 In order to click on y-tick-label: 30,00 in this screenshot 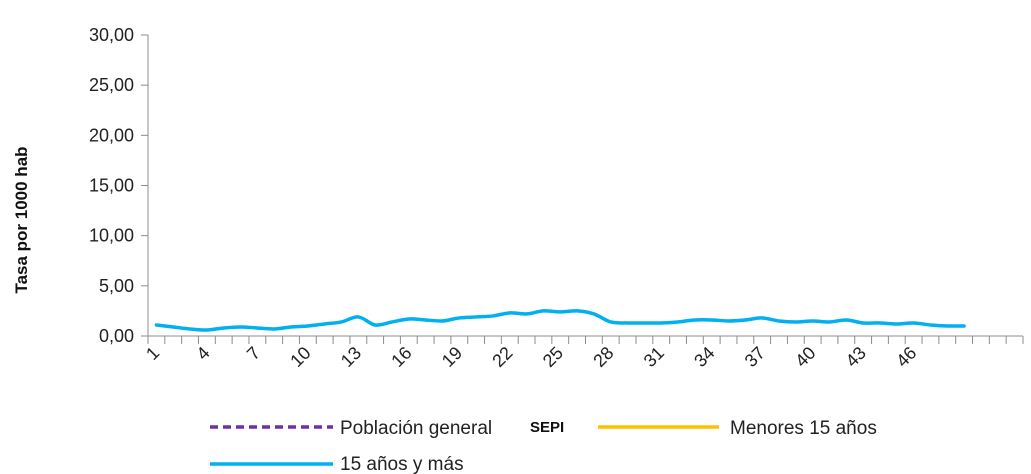, I will do `click(111, 35)`.